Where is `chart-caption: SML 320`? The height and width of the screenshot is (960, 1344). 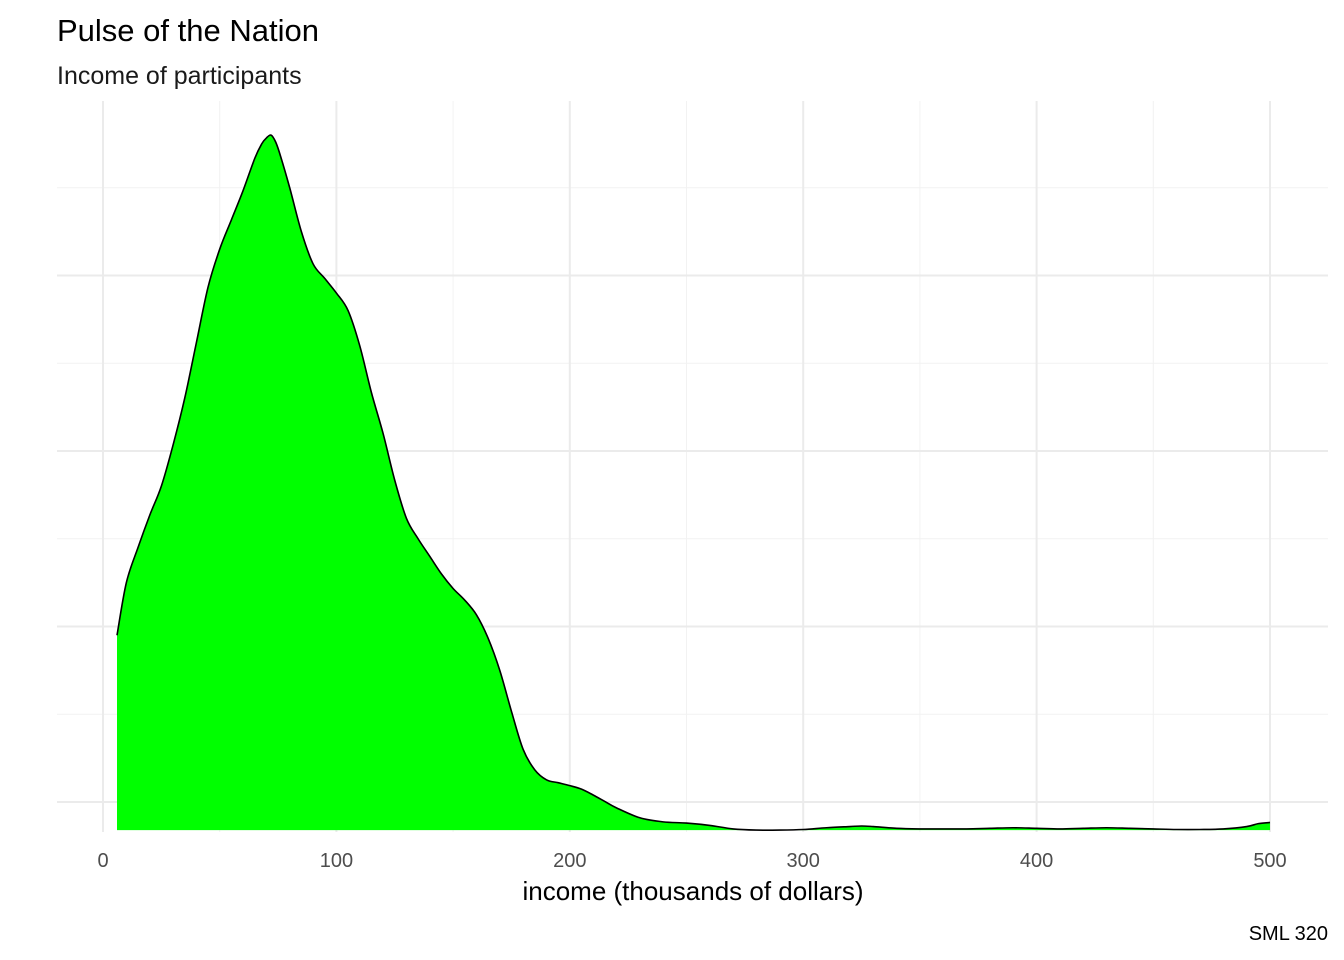
chart-caption: SML 320 is located at coordinates (1288, 934).